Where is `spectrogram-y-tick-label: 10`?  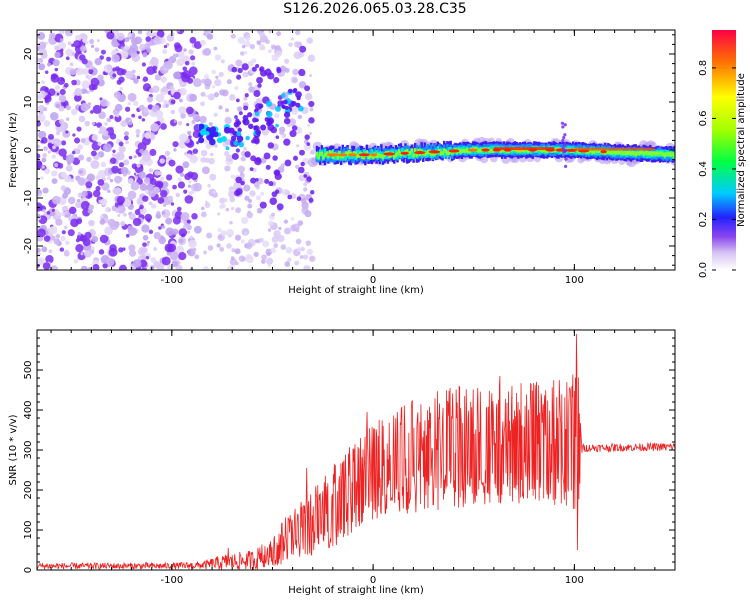
spectrogram-y-tick-label: 10 is located at coordinates (28, 102).